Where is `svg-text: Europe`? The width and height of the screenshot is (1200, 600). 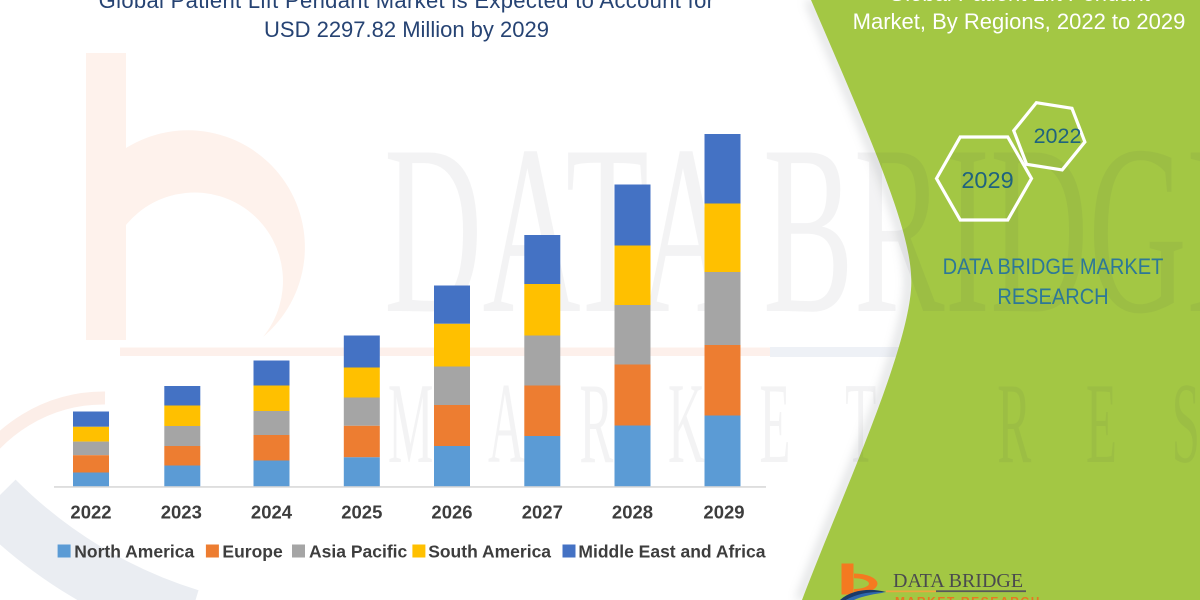 svg-text: Europe is located at coordinates (252, 552).